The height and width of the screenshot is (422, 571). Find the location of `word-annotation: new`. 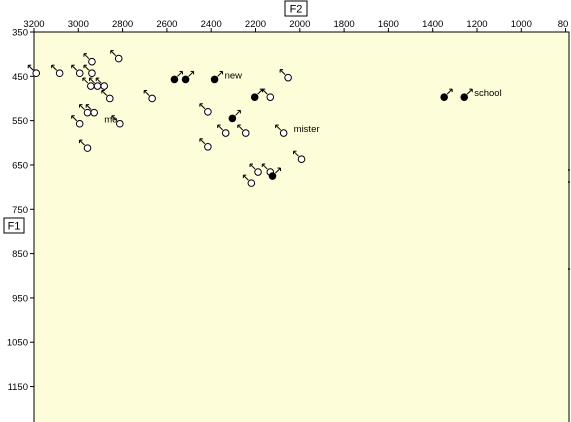

word-annotation: new is located at coordinates (234, 75).